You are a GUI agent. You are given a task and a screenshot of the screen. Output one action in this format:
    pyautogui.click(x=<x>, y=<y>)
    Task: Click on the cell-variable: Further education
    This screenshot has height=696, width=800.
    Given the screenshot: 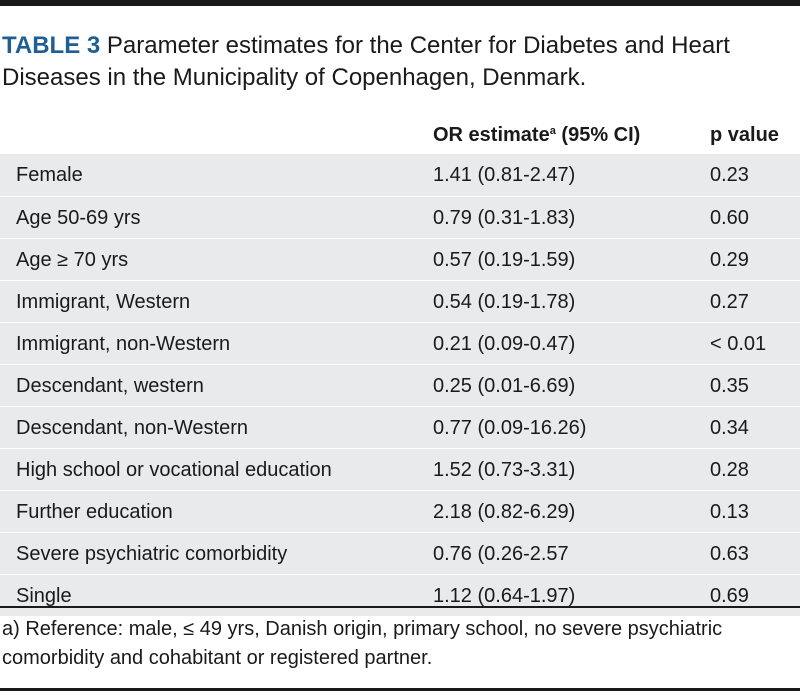 What is the action you would take?
    pyautogui.click(x=94, y=512)
    